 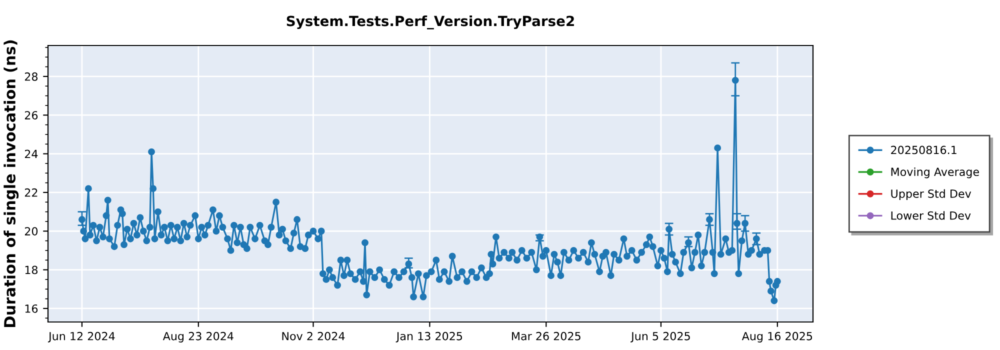 I want to click on x-tick-label: Jan 13 2025, so click(x=429, y=337).